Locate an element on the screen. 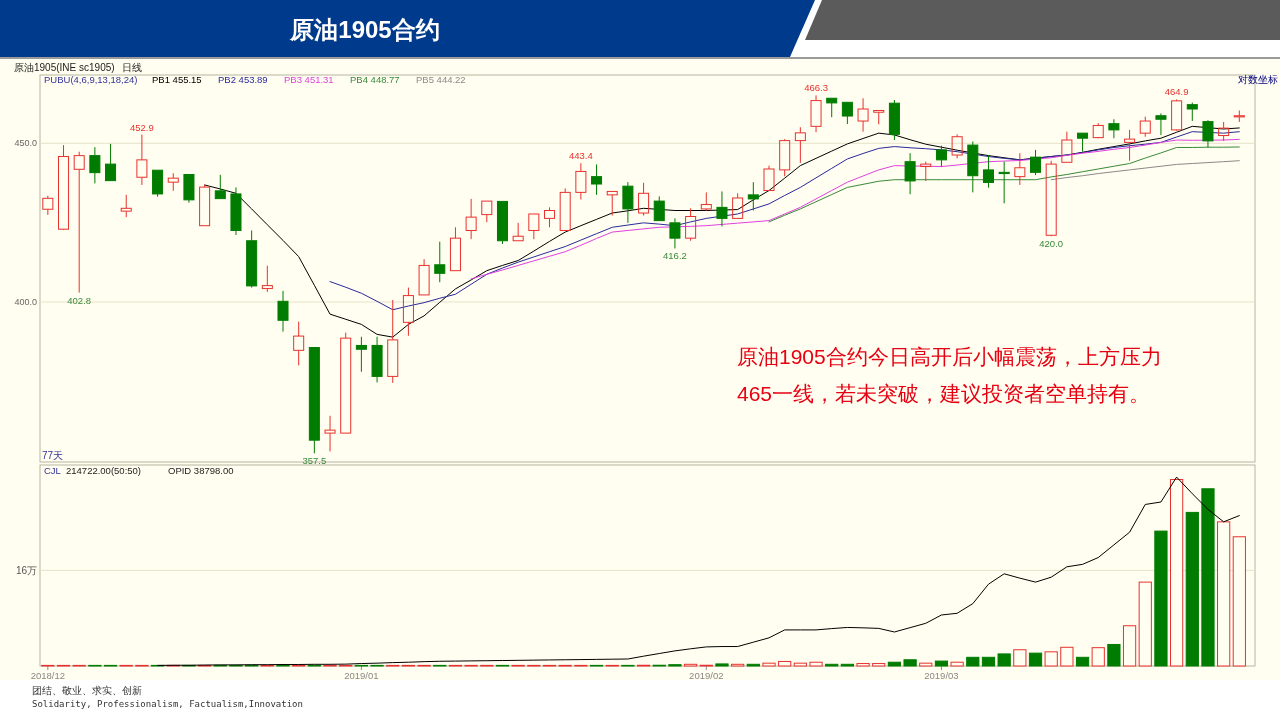 The height and width of the screenshot is (720, 1280). annotation: 464.9 is located at coordinates (1176, 92).